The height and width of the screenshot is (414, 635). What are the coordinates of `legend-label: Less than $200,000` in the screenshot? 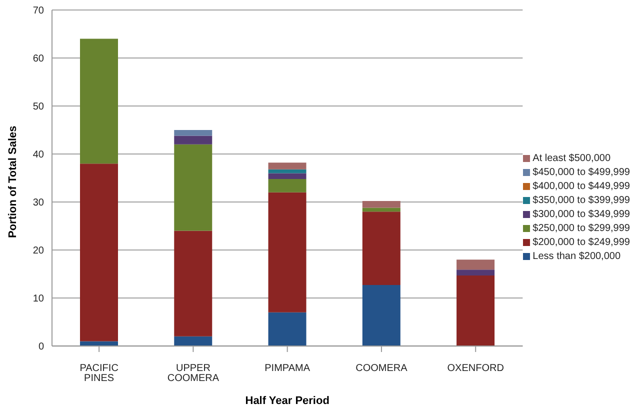 It's located at (576, 256).